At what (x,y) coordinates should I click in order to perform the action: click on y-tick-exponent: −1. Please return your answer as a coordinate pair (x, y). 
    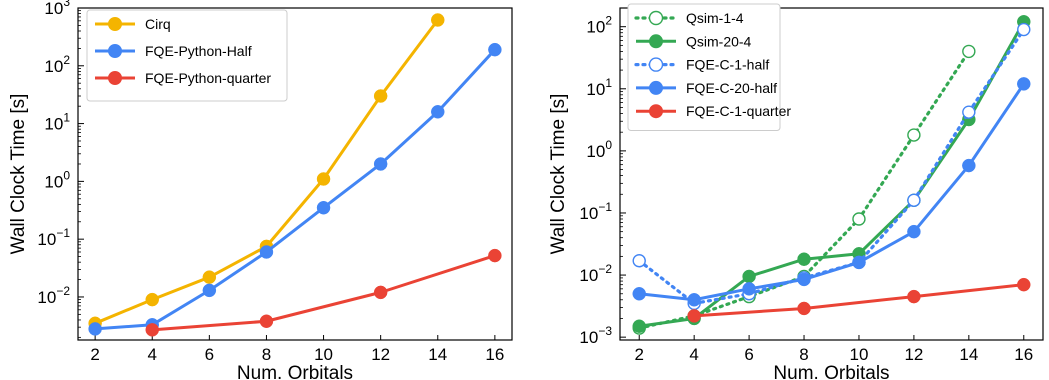
    Looking at the image, I should click on (63, 233).